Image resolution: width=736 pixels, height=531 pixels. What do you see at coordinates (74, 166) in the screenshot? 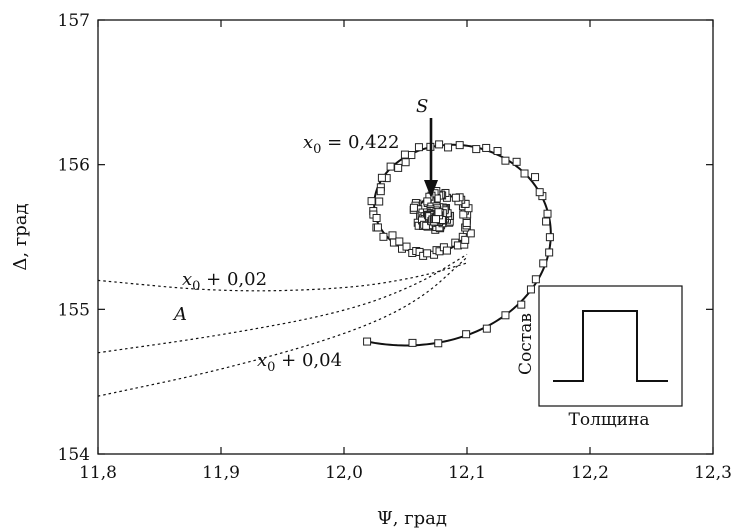
I see `y-tick-label: 156` at bounding box center [74, 166].